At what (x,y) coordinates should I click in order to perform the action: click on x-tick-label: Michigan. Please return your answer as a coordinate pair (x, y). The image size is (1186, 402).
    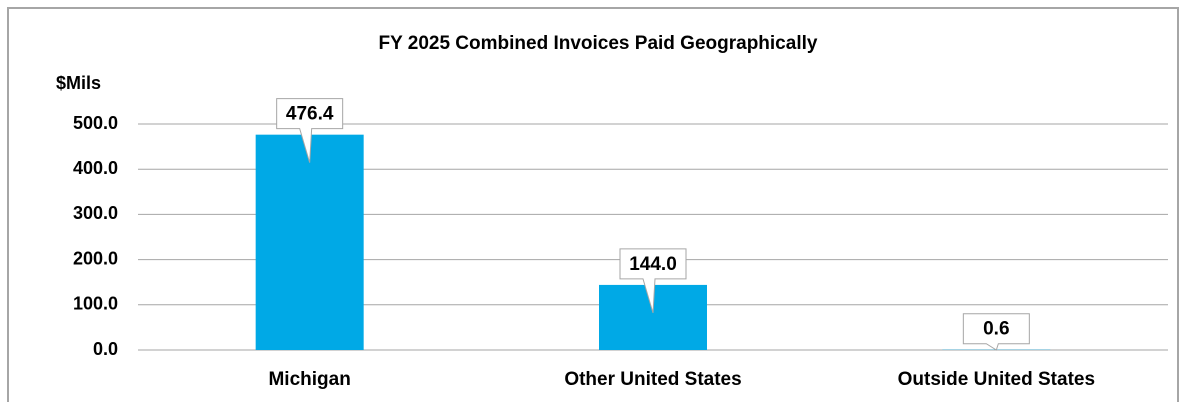
    Looking at the image, I should click on (309, 379).